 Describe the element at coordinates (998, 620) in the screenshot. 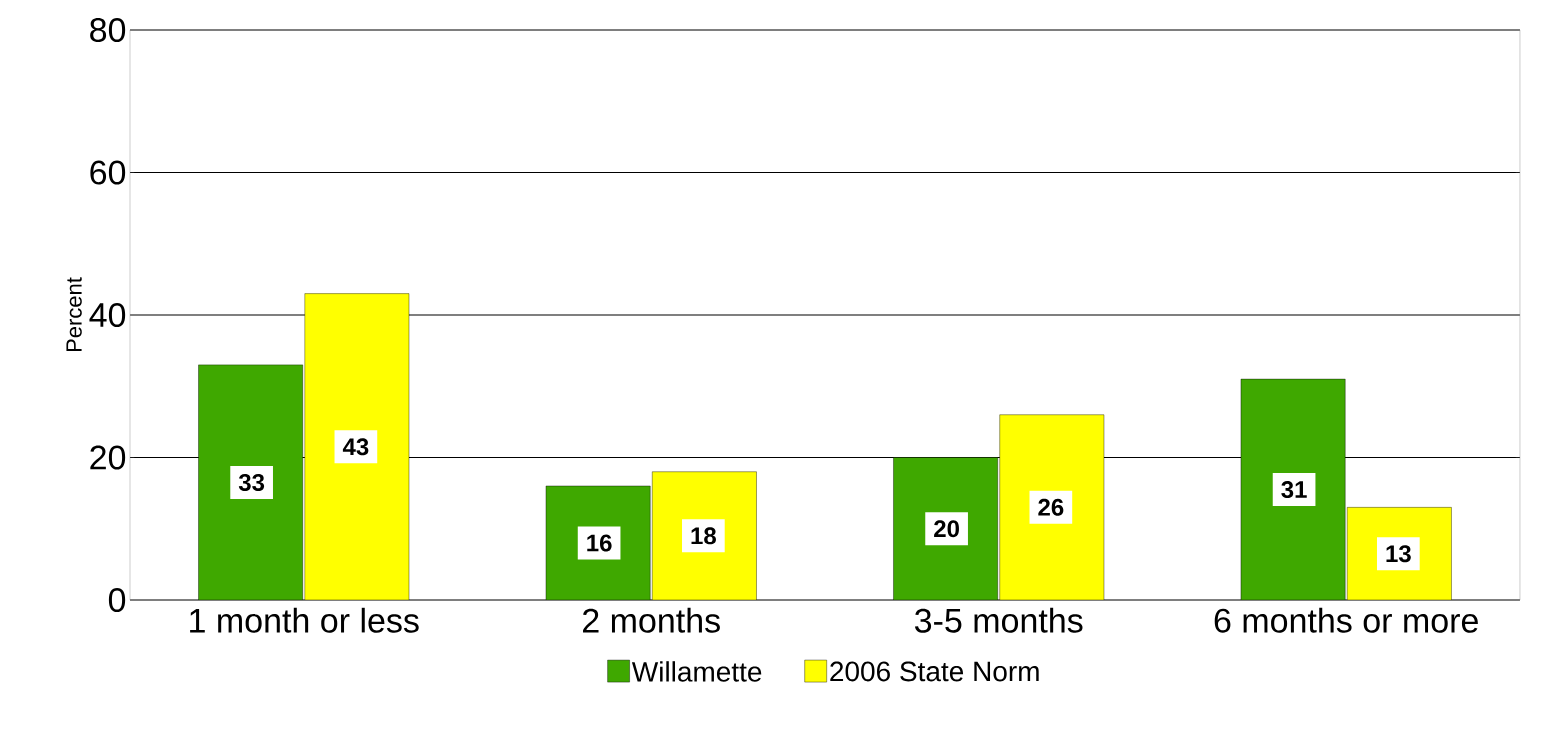

I see `x-tick-label: 3-5 months` at that location.